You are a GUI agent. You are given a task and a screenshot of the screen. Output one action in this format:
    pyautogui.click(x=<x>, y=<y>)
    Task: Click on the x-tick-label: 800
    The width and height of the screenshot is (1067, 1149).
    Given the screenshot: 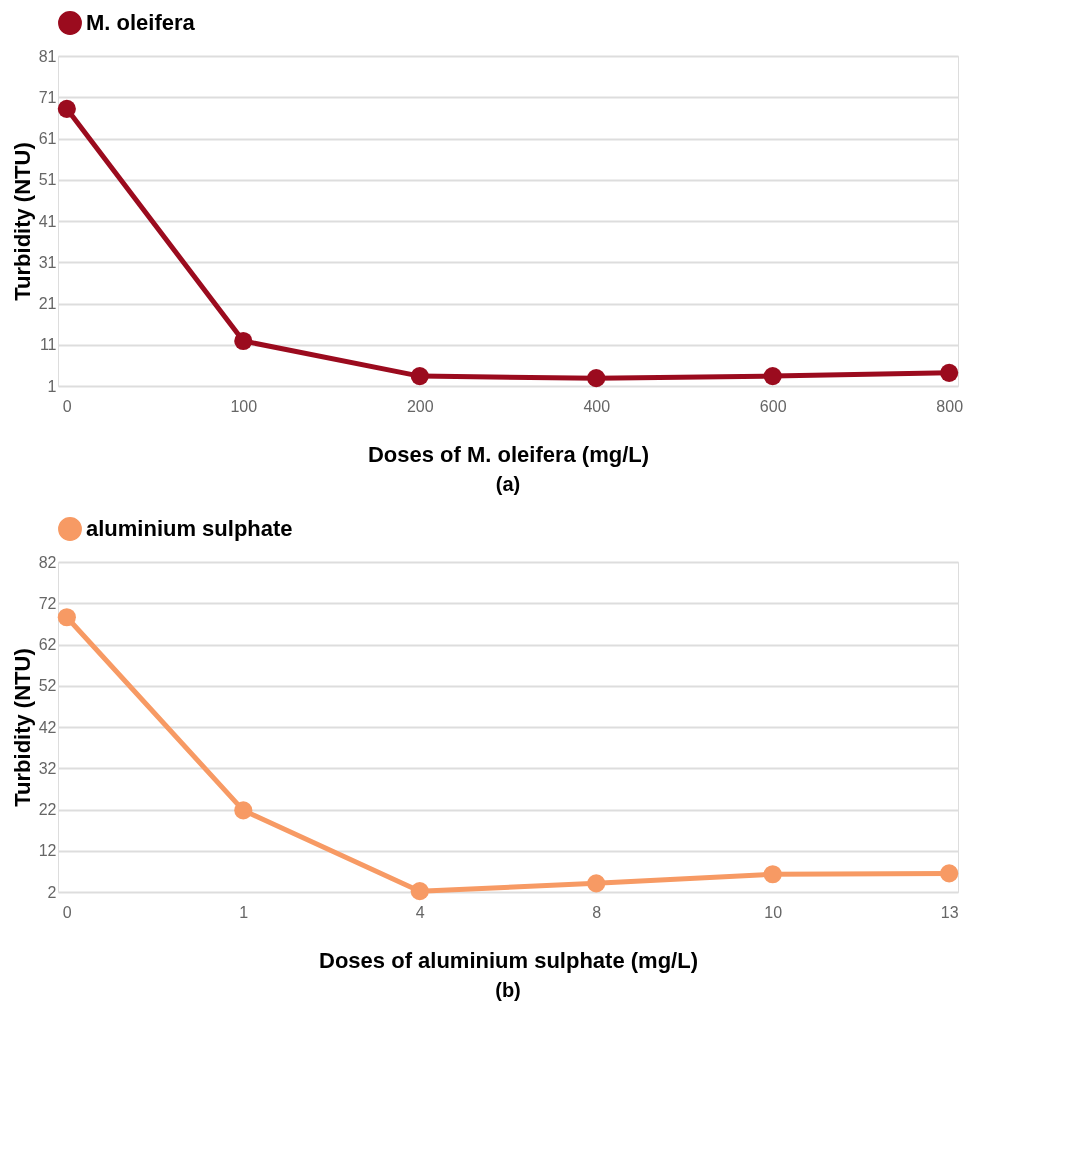 What is the action you would take?
    pyautogui.click(x=950, y=406)
    